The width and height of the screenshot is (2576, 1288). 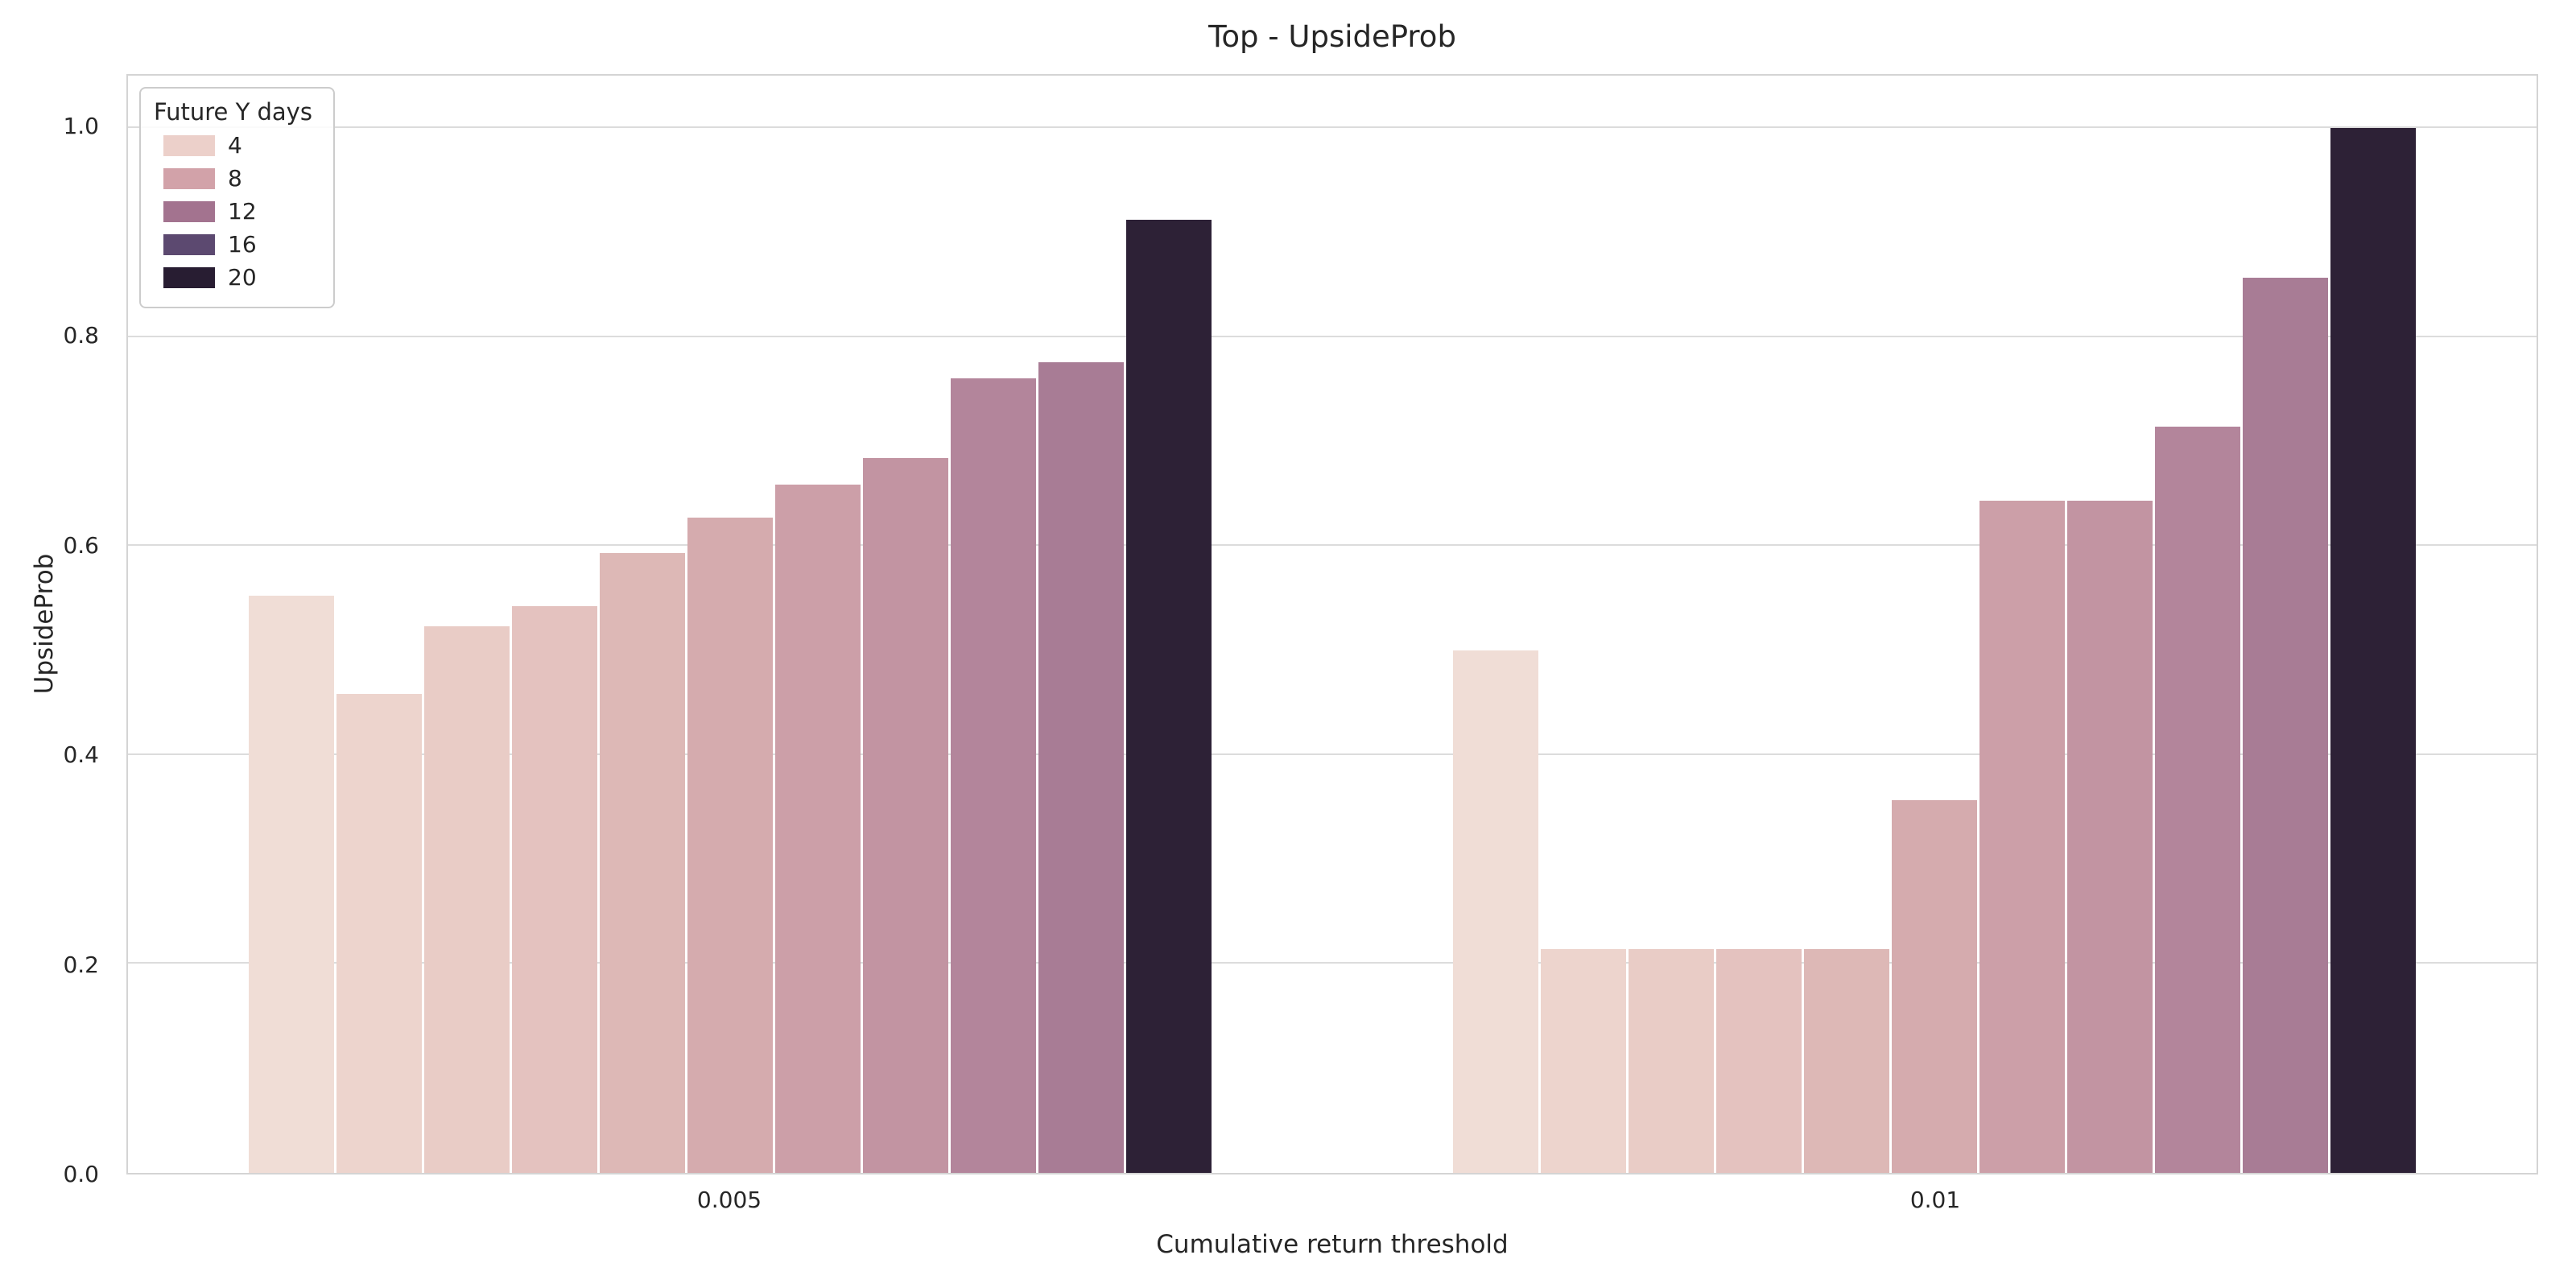 I want to click on legend-entry: 12, so click(x=237, y=211).